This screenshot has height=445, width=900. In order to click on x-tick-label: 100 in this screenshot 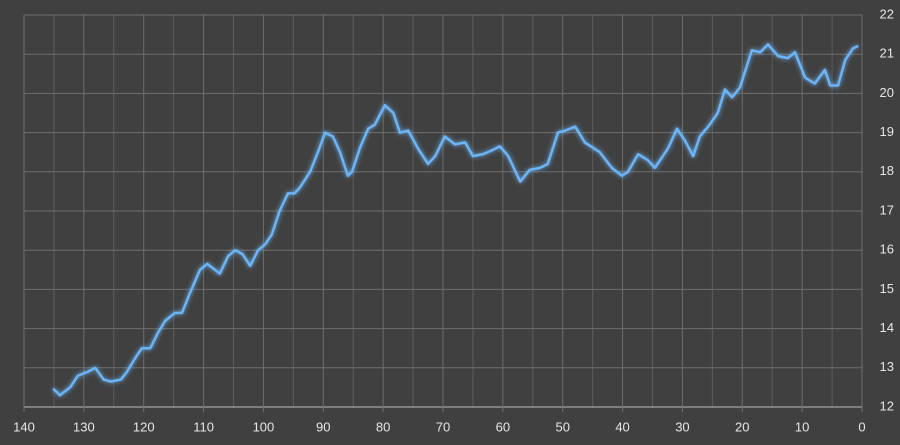, I will do `click(264, 426)`.